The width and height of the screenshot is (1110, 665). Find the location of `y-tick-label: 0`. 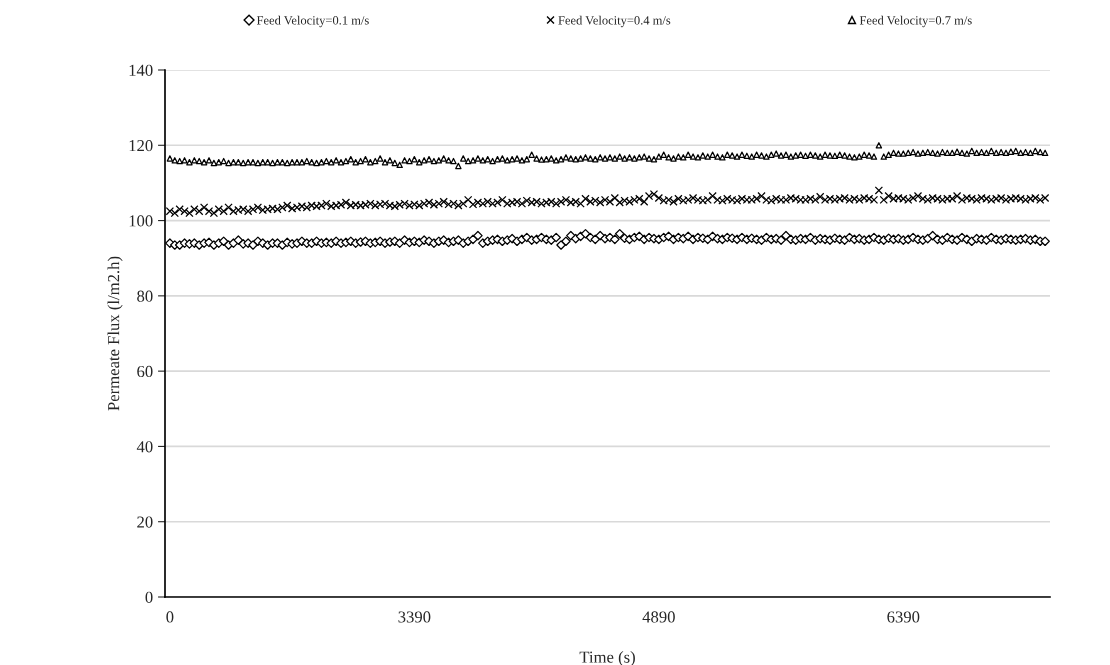

y-tick-label: 0 is located at coordinates (149, 597).